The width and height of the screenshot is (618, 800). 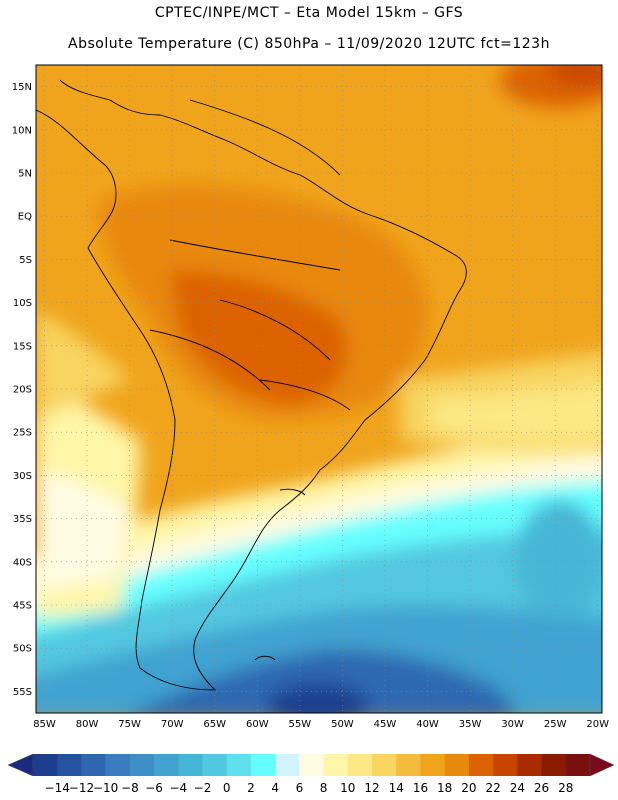 What do you see at coordinates (300, 788) in the screenshot?
I see `colorbar-label: 6` at bounding box center [300, 788].